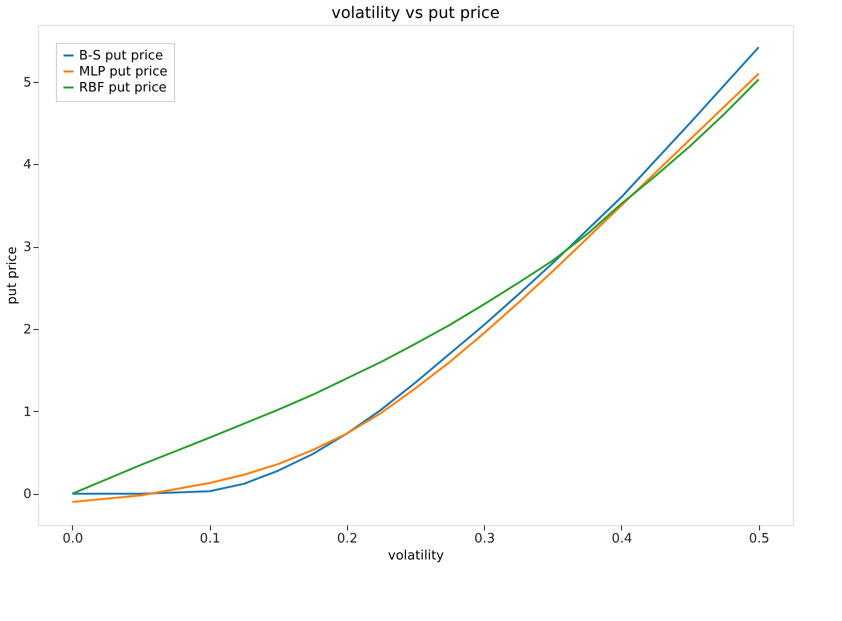 This screenshot has width=842, height=621. I want to click on legend-label: MLP put price, so click(123, 72).